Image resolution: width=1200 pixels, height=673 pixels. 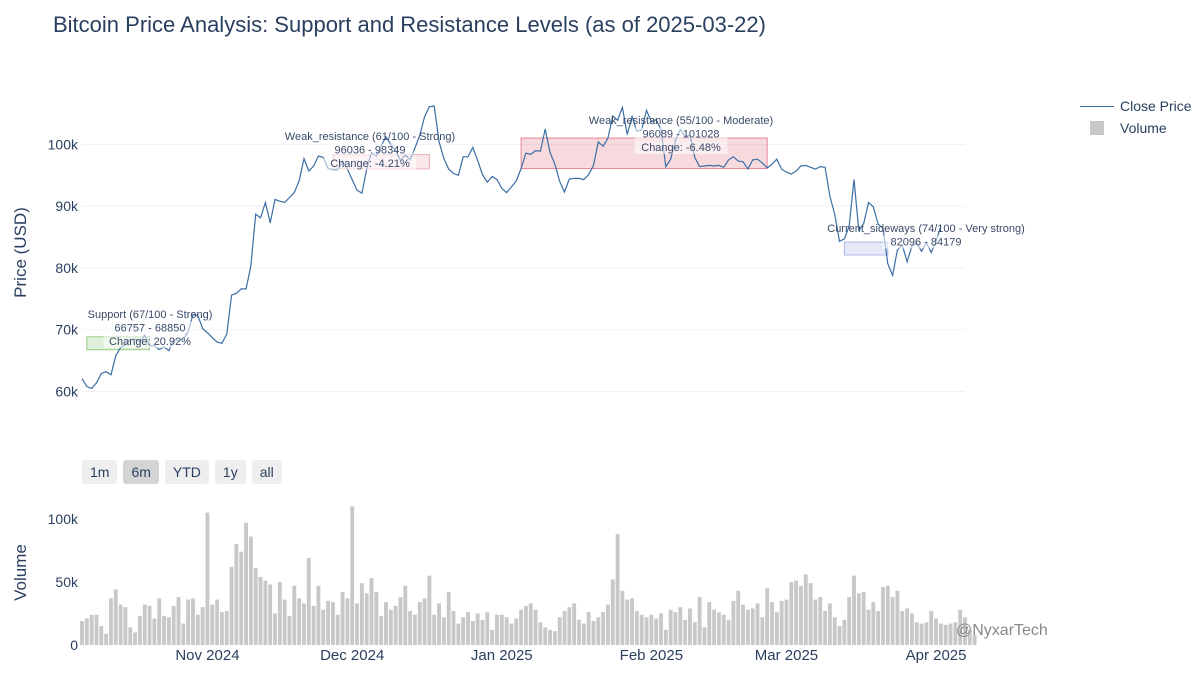 I want to click on xtick-label: Nov 2024, so click(x=207, y=655).